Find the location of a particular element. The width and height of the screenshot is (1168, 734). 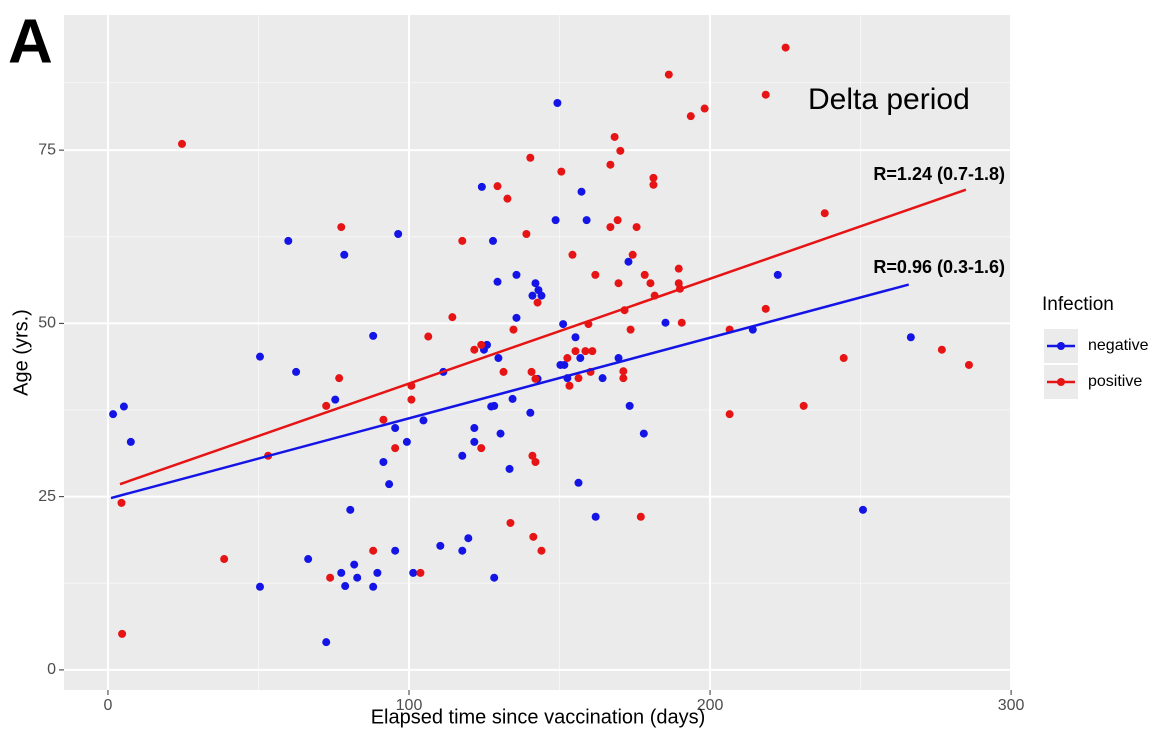

x-tick-label: 0 is located at coordinates (107, 705).